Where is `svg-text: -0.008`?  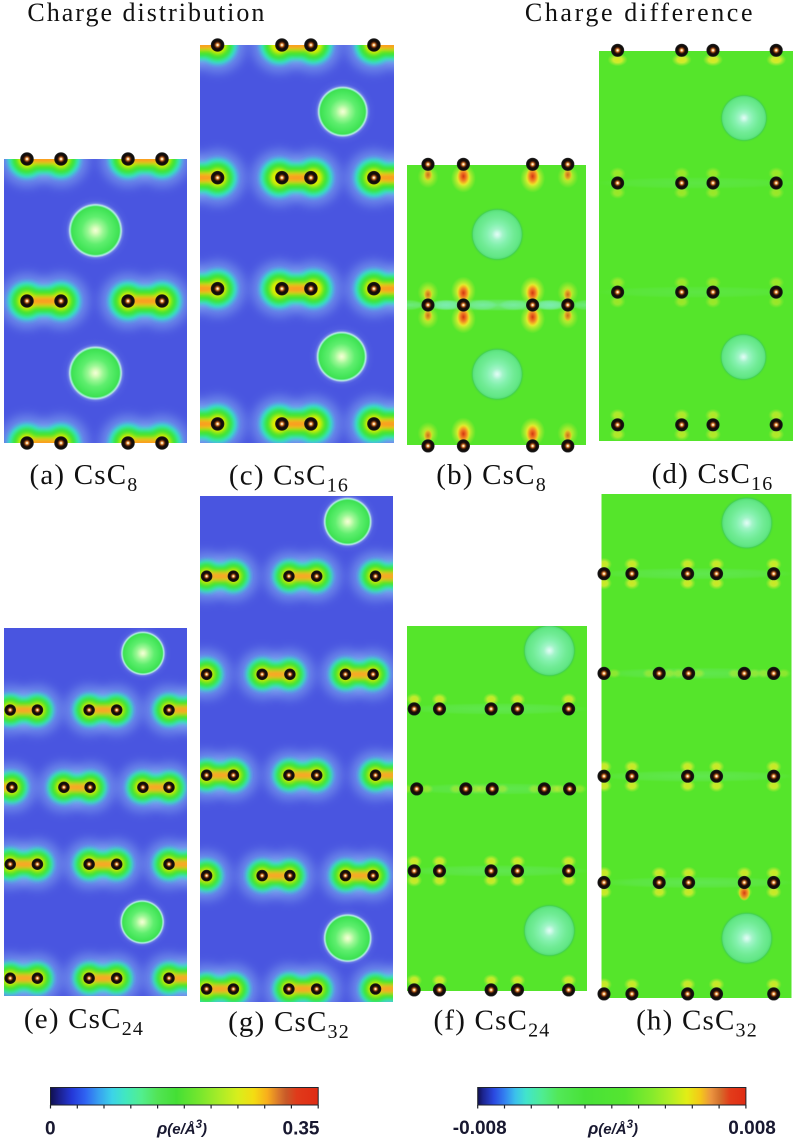
svg-text: -0.008 is located at coordinates (480, 1128).